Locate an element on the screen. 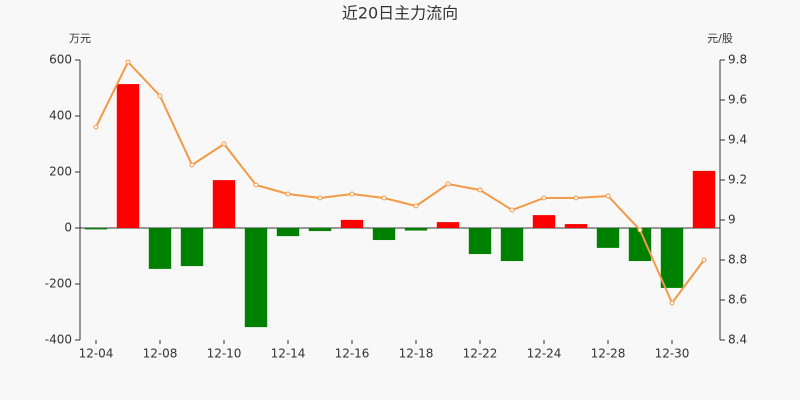 This screenshot has width=800, height=400. y-tick-label: 0 is located at coordinates (68, 228).